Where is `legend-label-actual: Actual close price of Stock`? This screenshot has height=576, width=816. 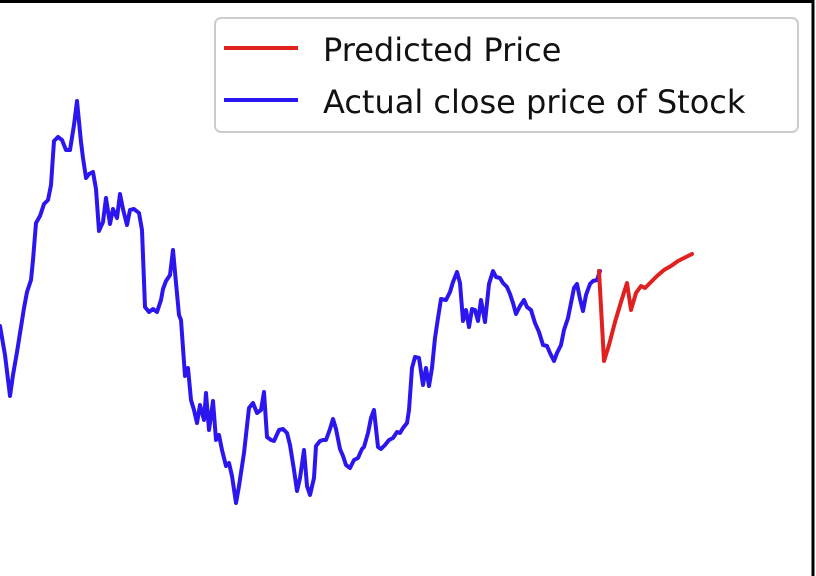 legend-label-actual: Actual close price of Stock is located at coordinates (534, 102).